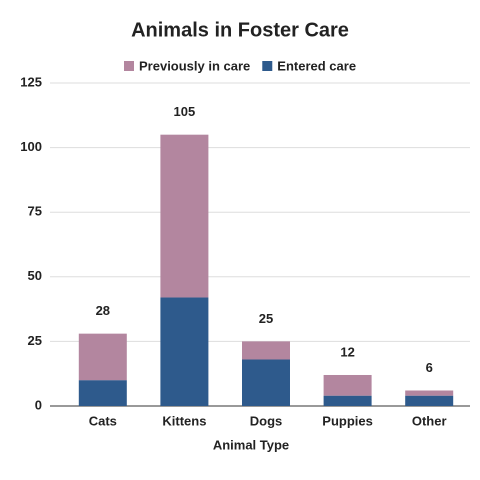  What do you see at coordinates (316, 65) in the screenshot?
I see `legend-label: Entered care` at bounding box center [316, 65].